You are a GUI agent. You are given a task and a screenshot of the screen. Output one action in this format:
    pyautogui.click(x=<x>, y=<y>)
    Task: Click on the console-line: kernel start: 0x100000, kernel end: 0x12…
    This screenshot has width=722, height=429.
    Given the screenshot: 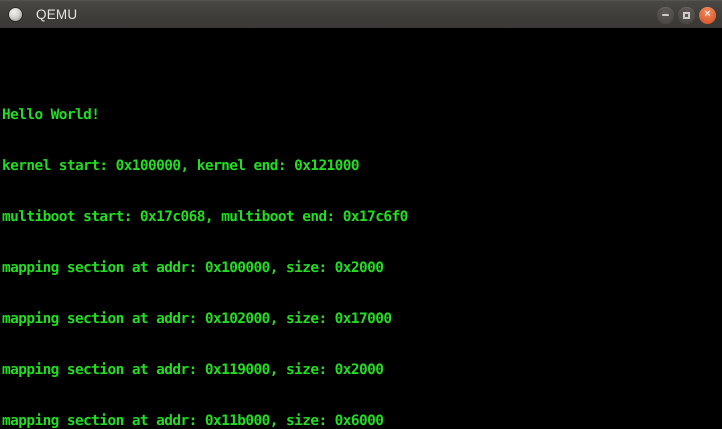 What is the action you would take?
    pyautogui.click(x=181, y=166)
    